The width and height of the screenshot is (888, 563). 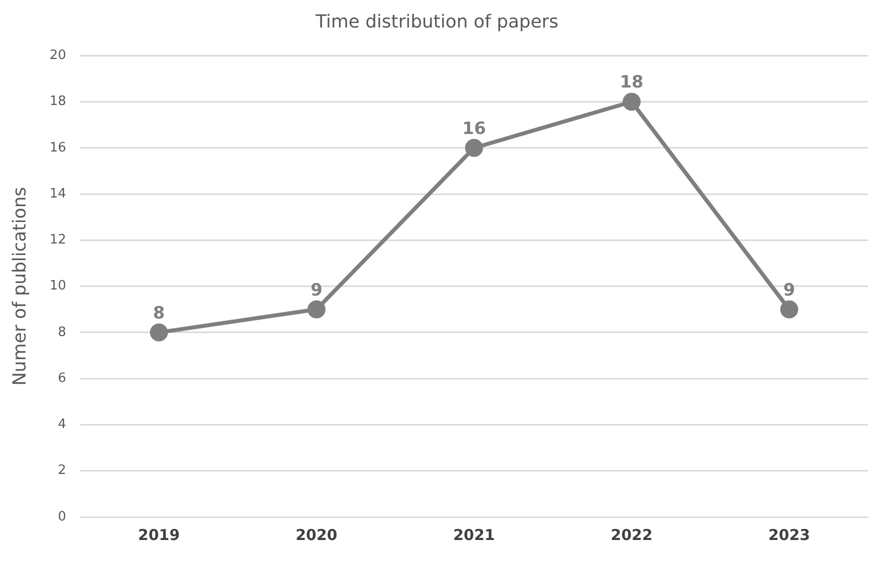 I want to click on data-label: 18, so click(x=632, y=82).